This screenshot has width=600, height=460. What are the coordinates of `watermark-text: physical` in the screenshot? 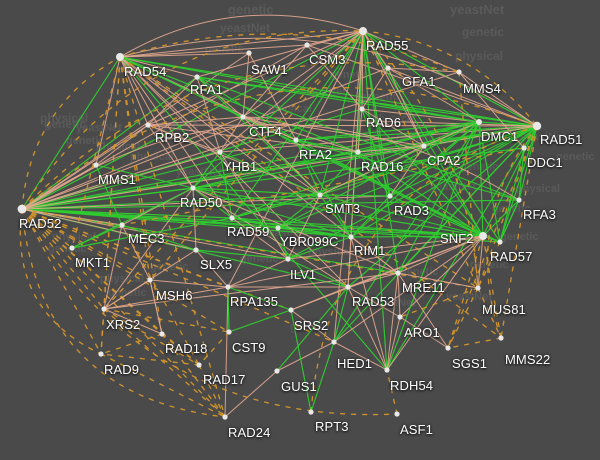 It's located at (479, 56).